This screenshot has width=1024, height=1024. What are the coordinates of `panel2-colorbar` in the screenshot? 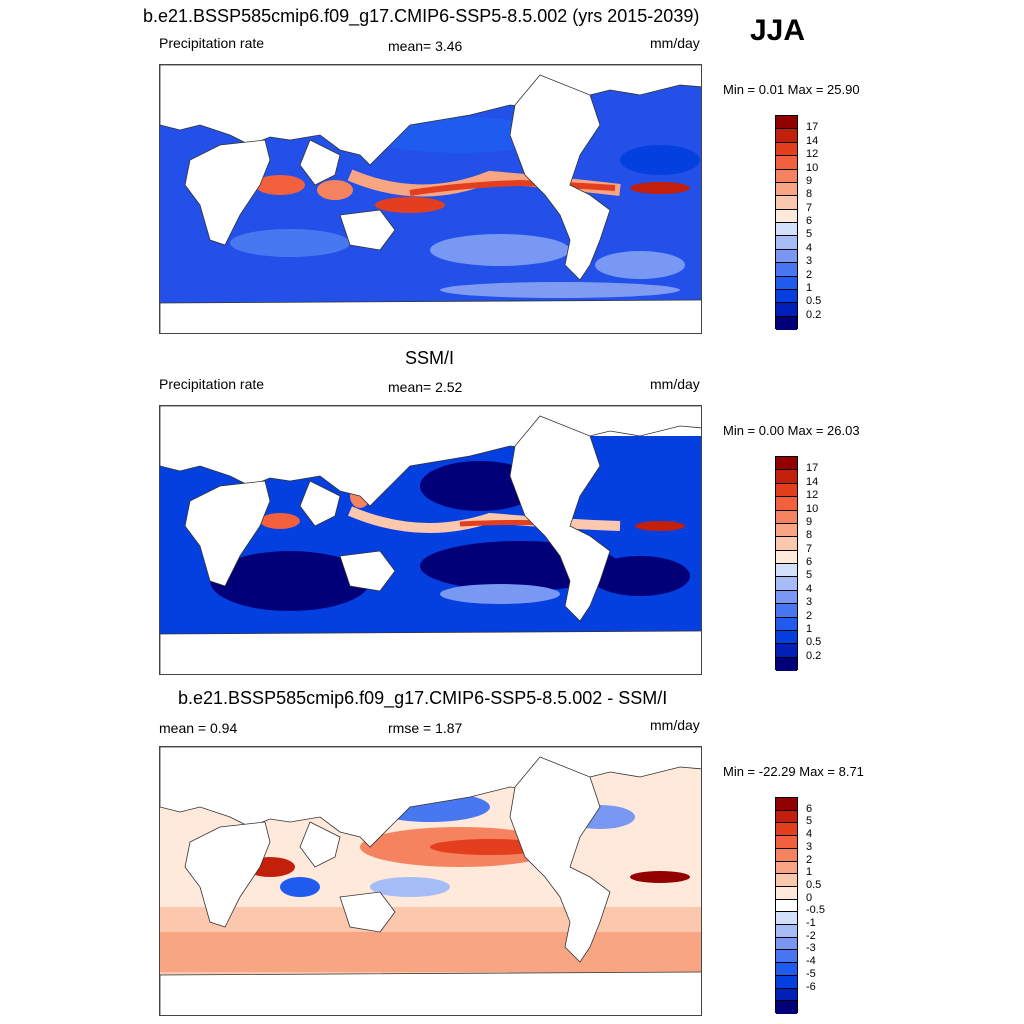 It's located at (786, 563).